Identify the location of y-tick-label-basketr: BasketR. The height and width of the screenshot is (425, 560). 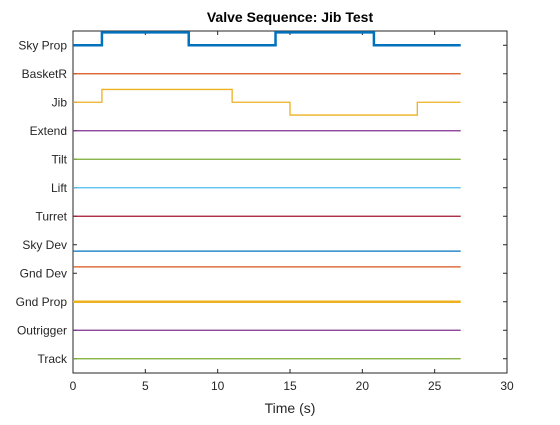
(45, 74).